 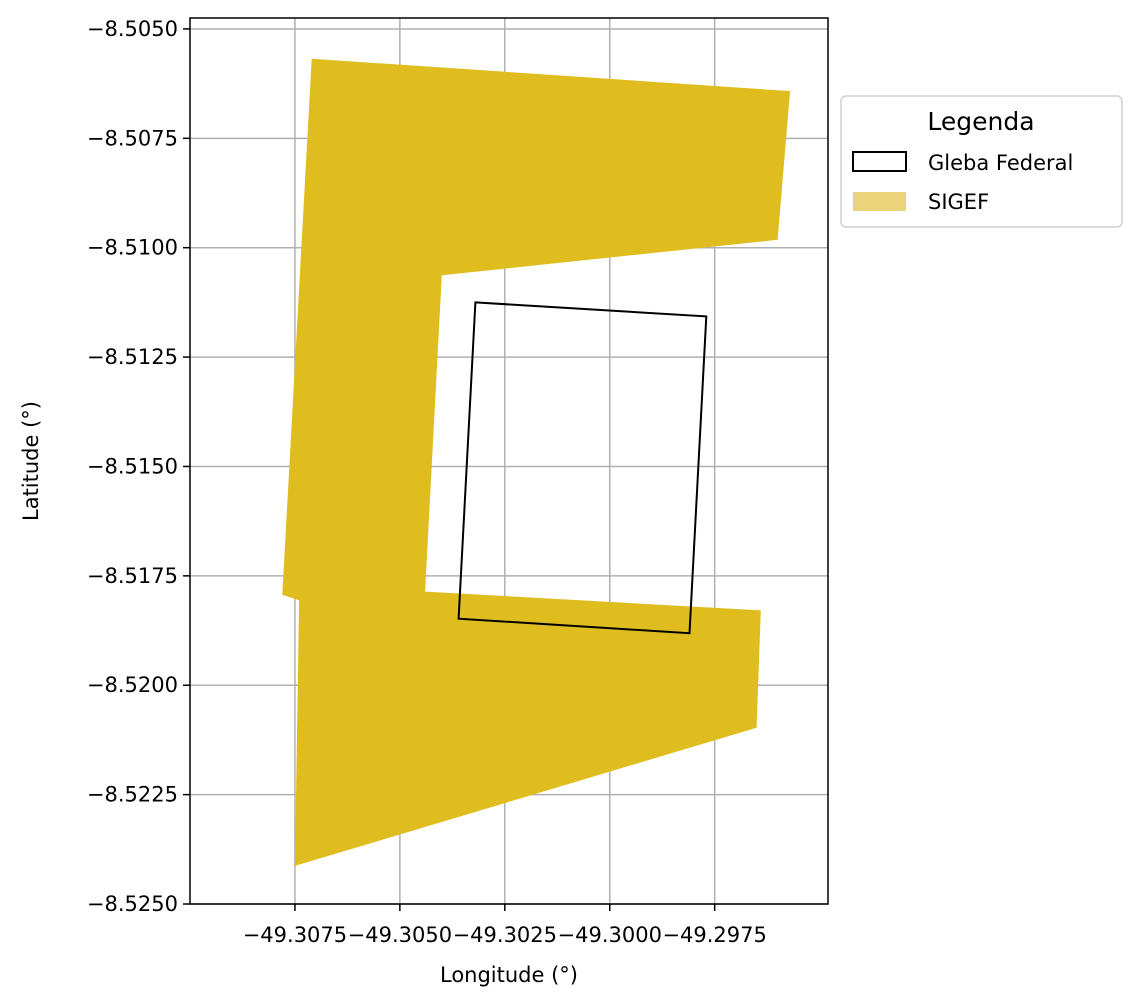 What do you see at coordinates (132, 138) in the screenshot?
I see `y-tick-label: −8.5075` at bounding box center [132, 138].